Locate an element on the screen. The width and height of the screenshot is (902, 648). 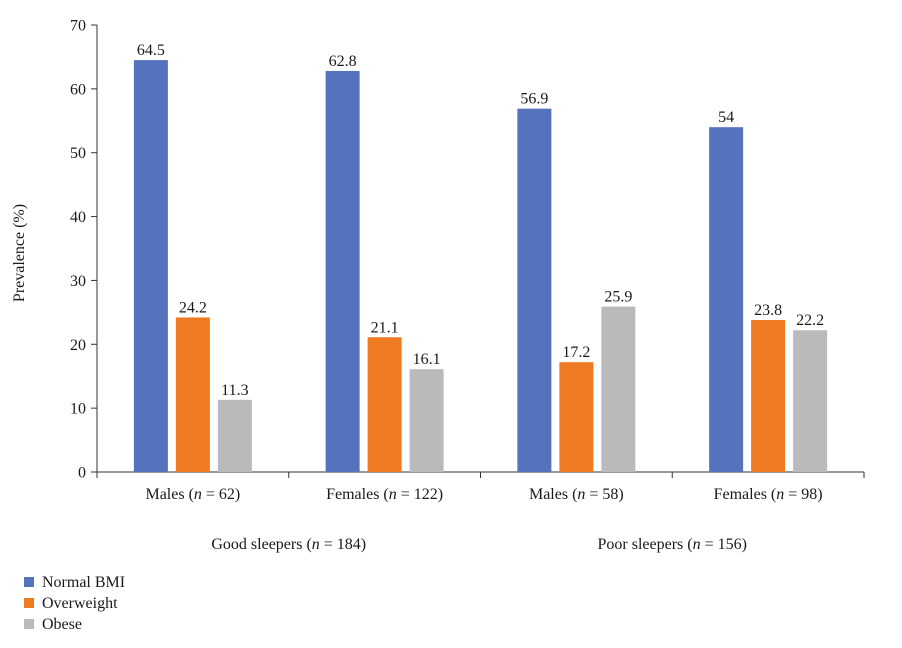
legend-label: Normal BMI is located at coordinates (83, 582).